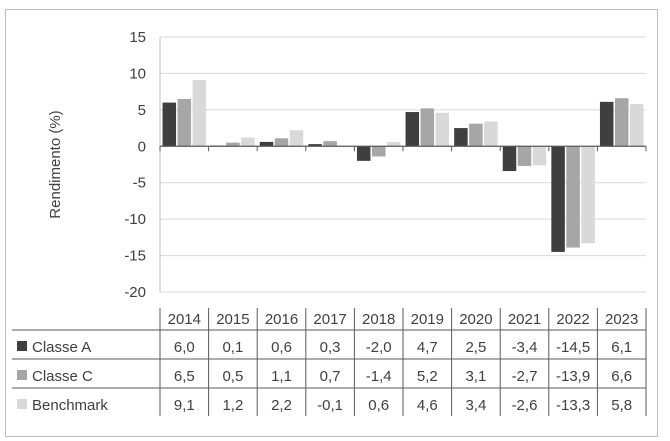 The width and height of the screenshot is (670, 441). I want to click on table-value-cell: 3,4, so click(475, 405).